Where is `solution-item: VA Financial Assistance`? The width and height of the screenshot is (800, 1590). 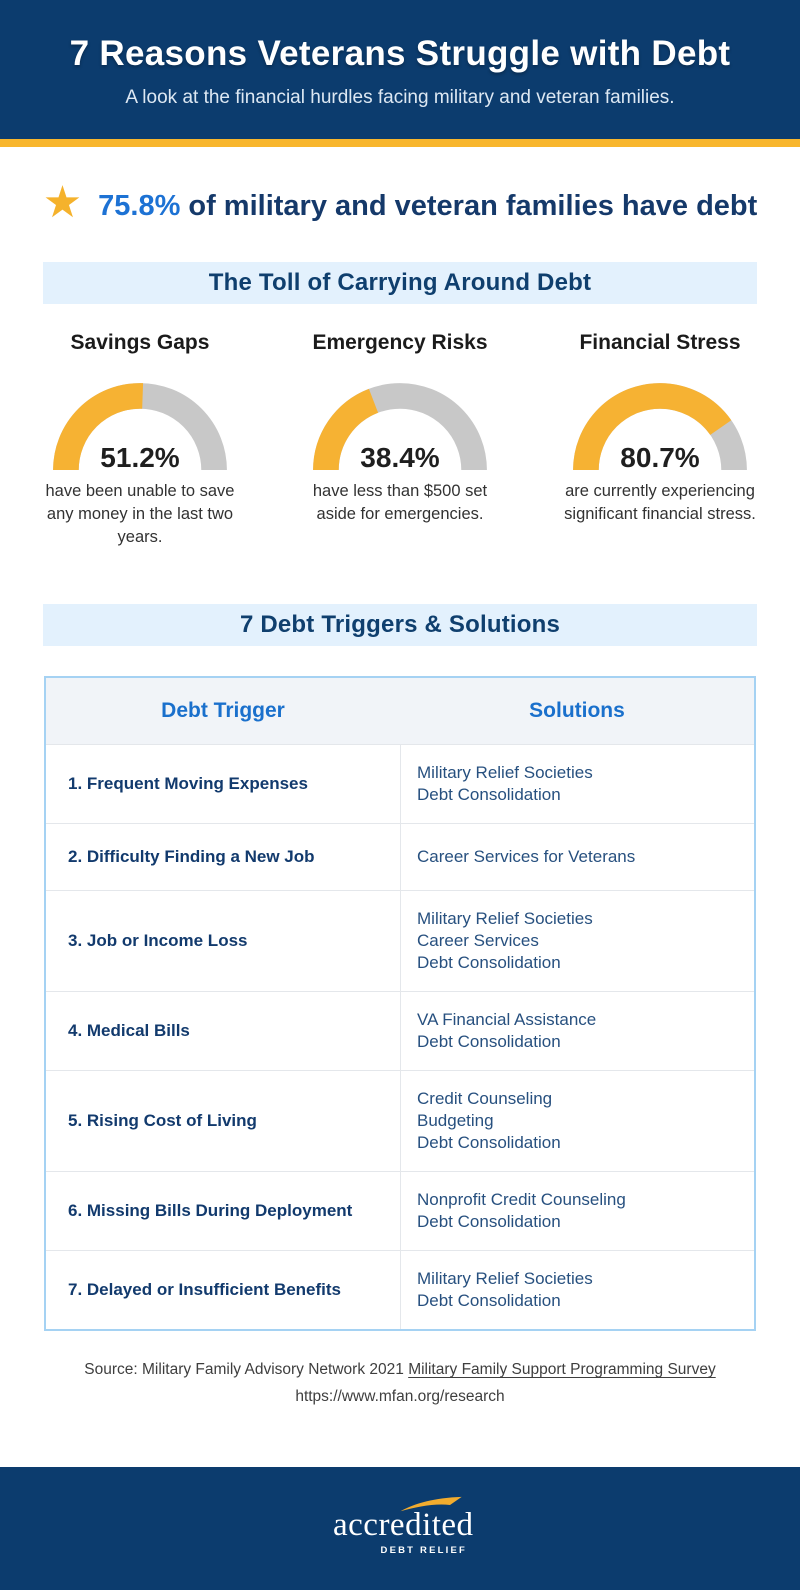 solution-item: VA Financial Assistance is located at coordinates (507, 1020).